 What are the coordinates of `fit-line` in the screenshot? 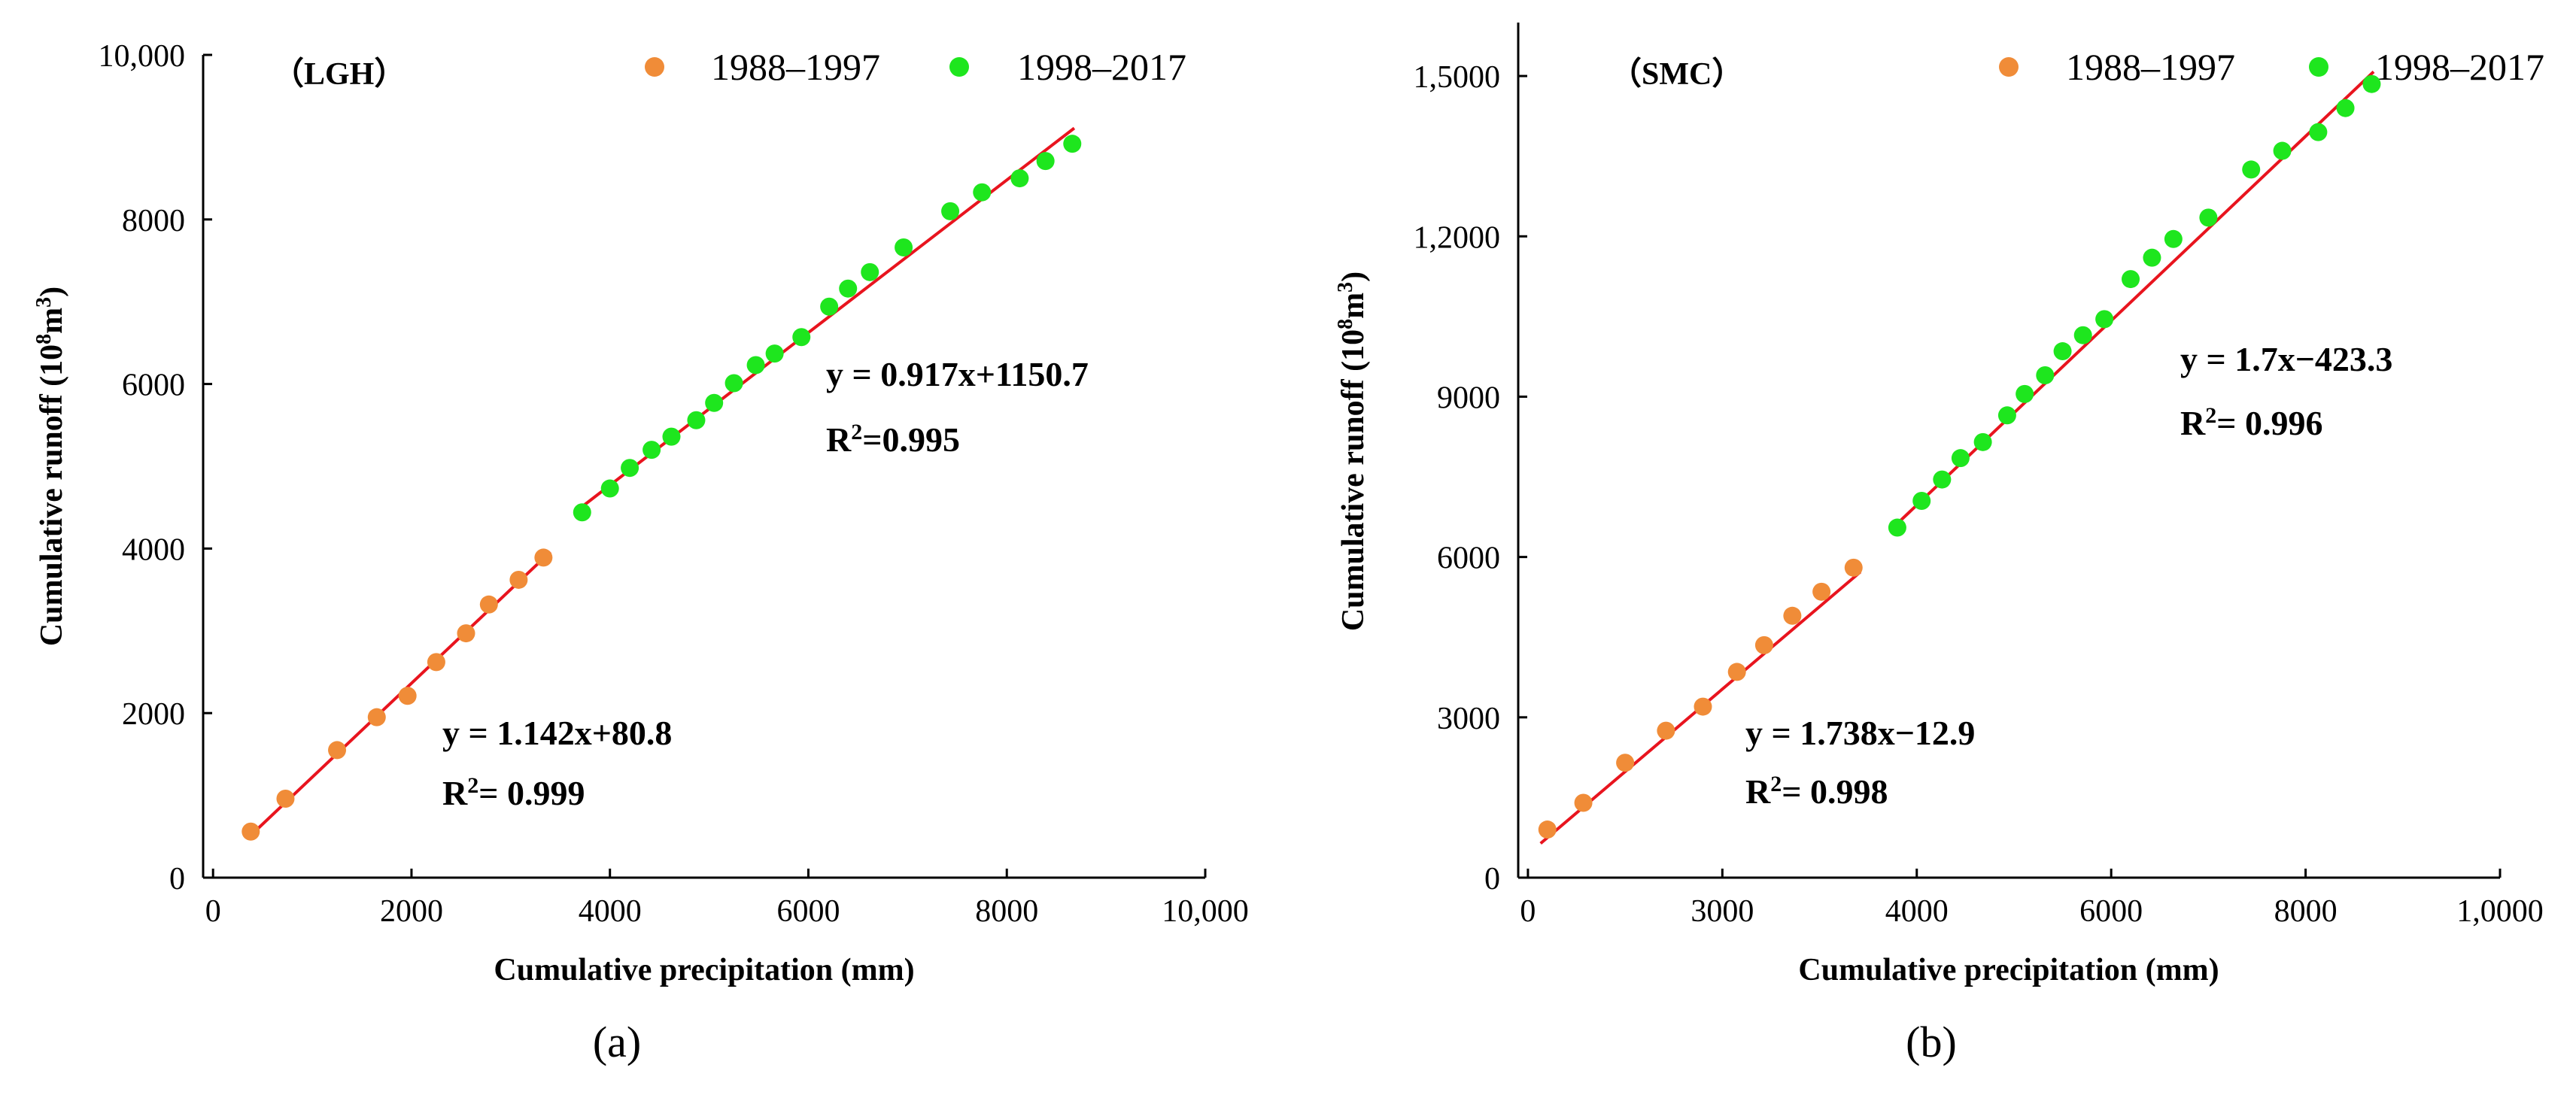 It's located at (2136, 296).